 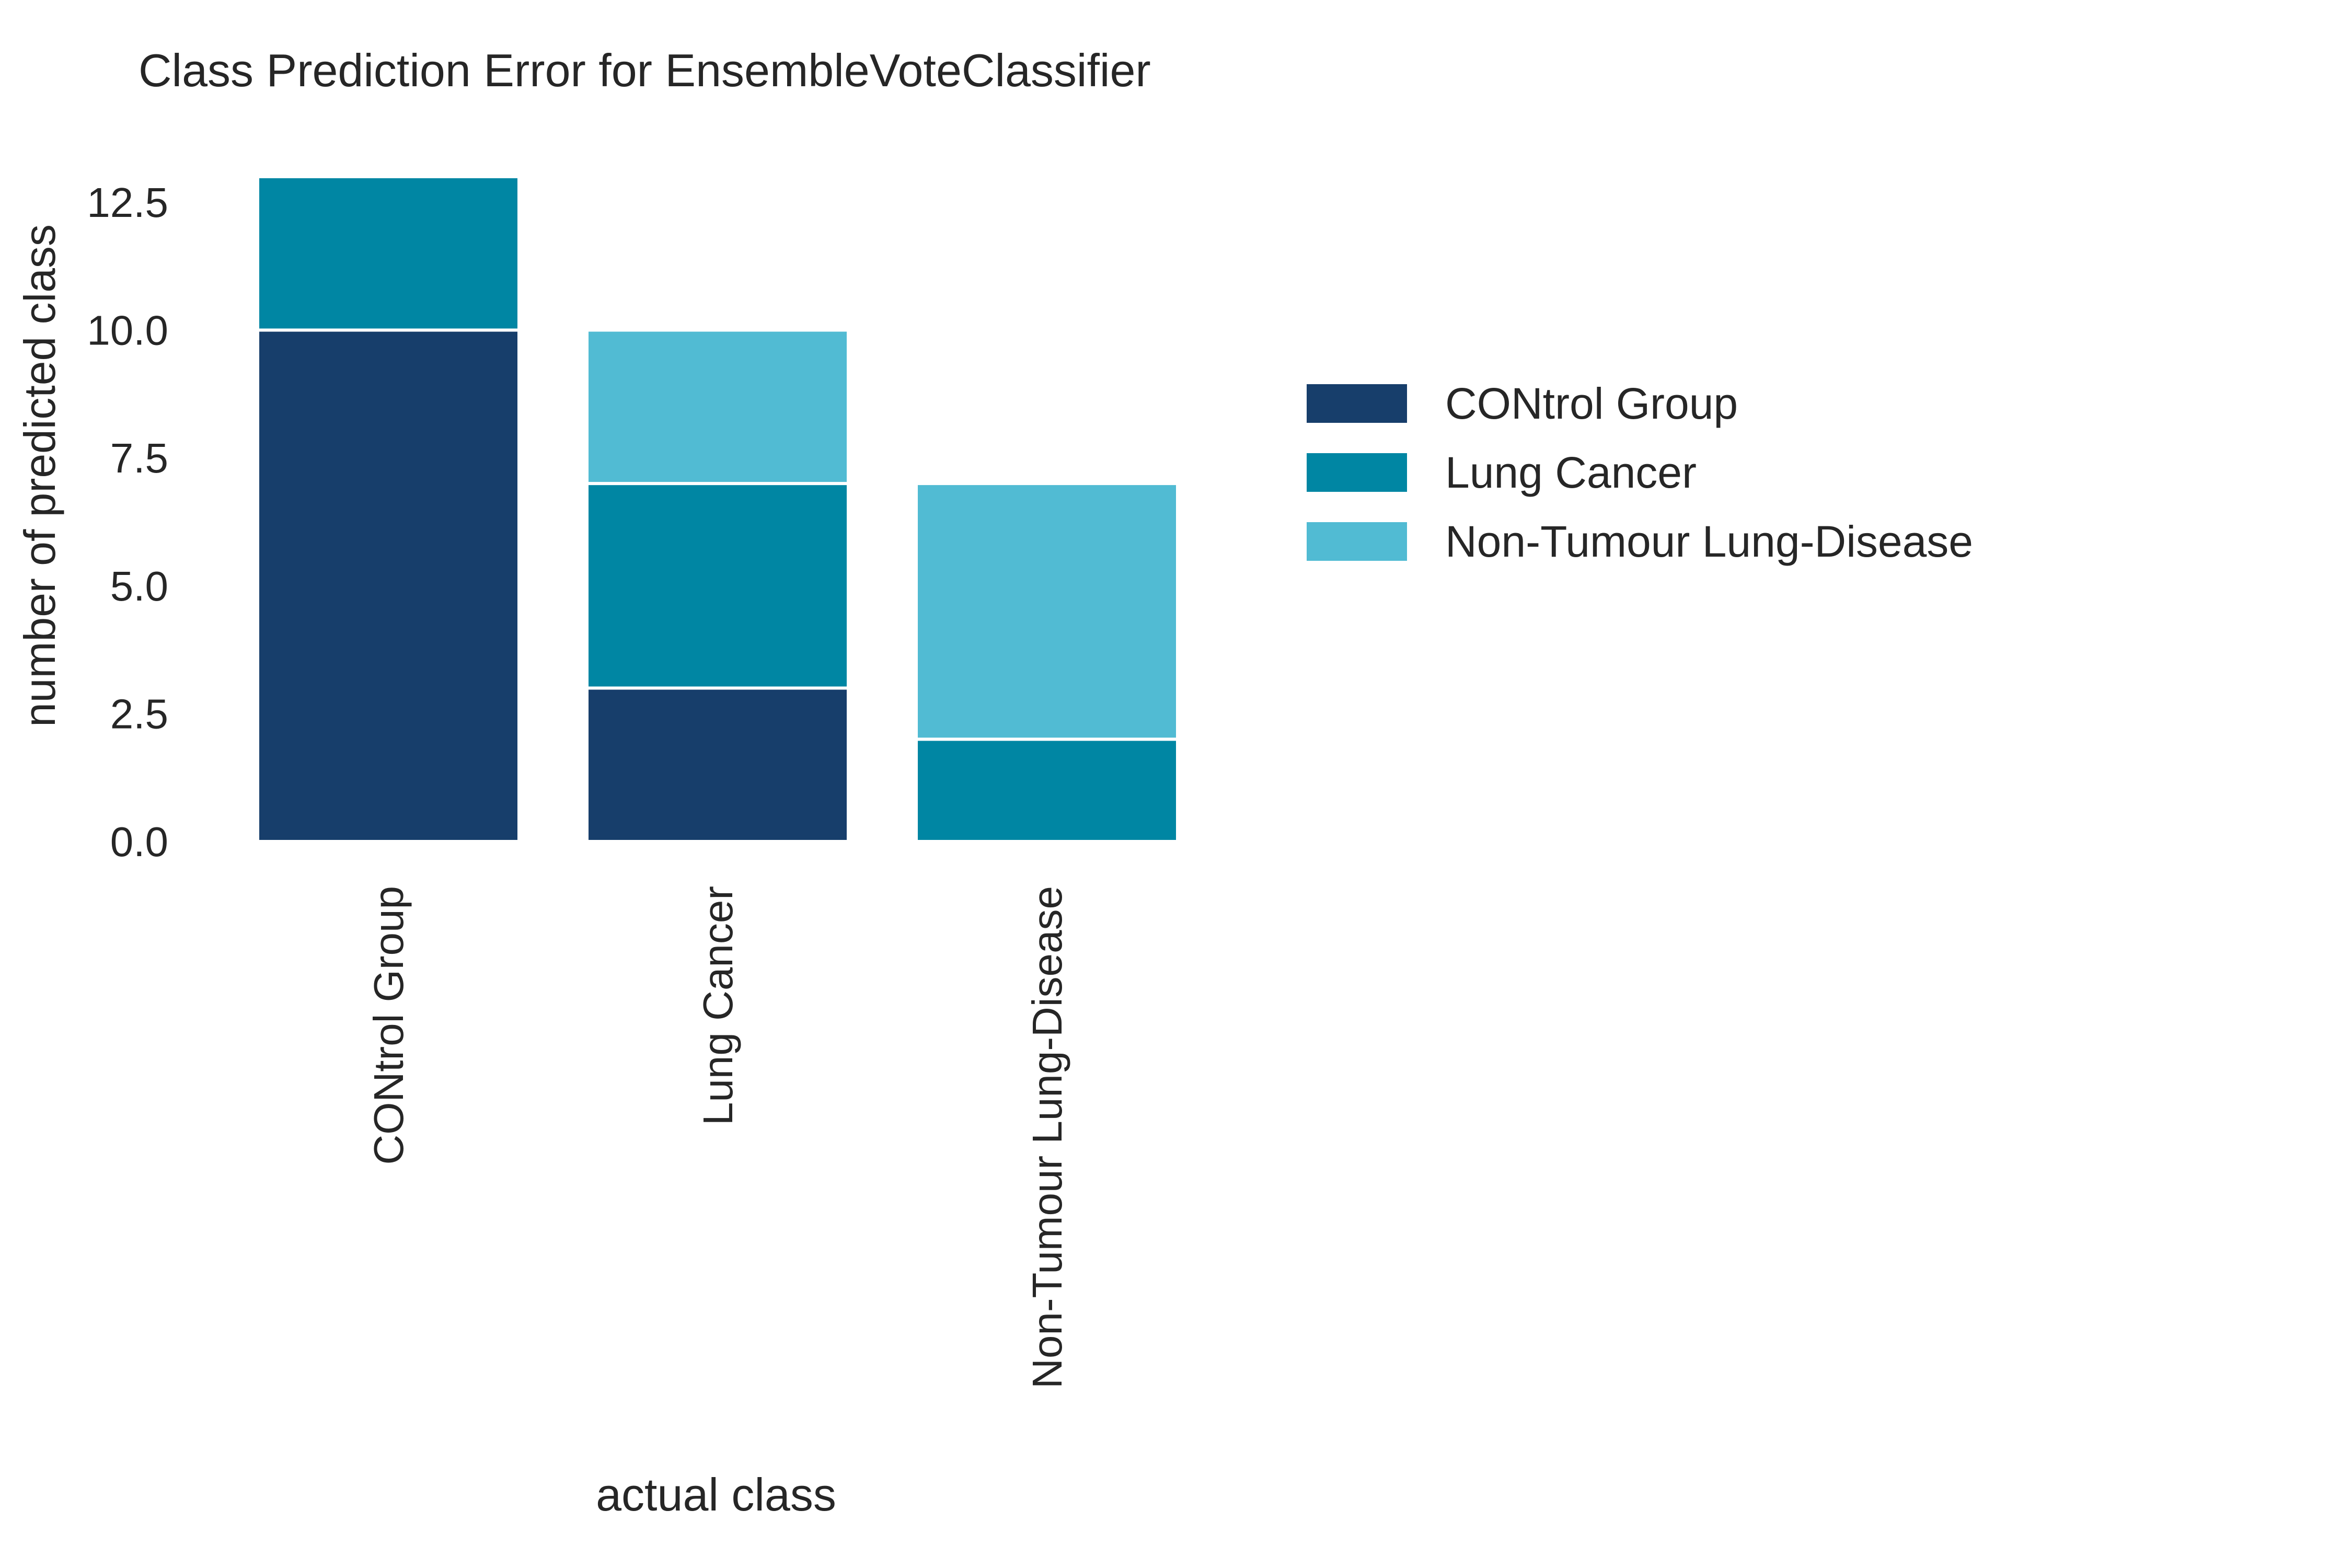 What do you see at coordinates (139, 458) in the screenshot?
I see `y-tick-label: 7.5` at bounding box center [139, 458].